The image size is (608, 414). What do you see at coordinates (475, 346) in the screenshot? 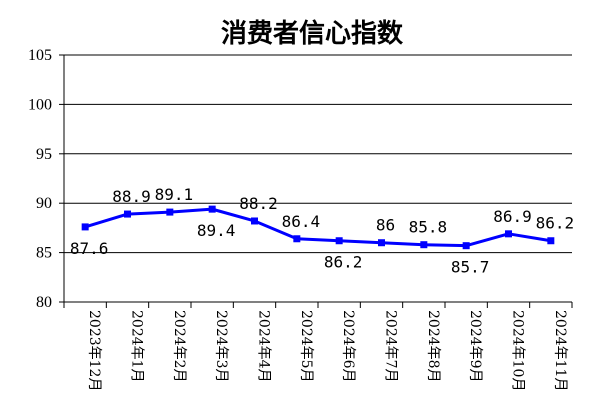
I see `x-tick-label: 2024年9月` at bounding box center [475, 346].